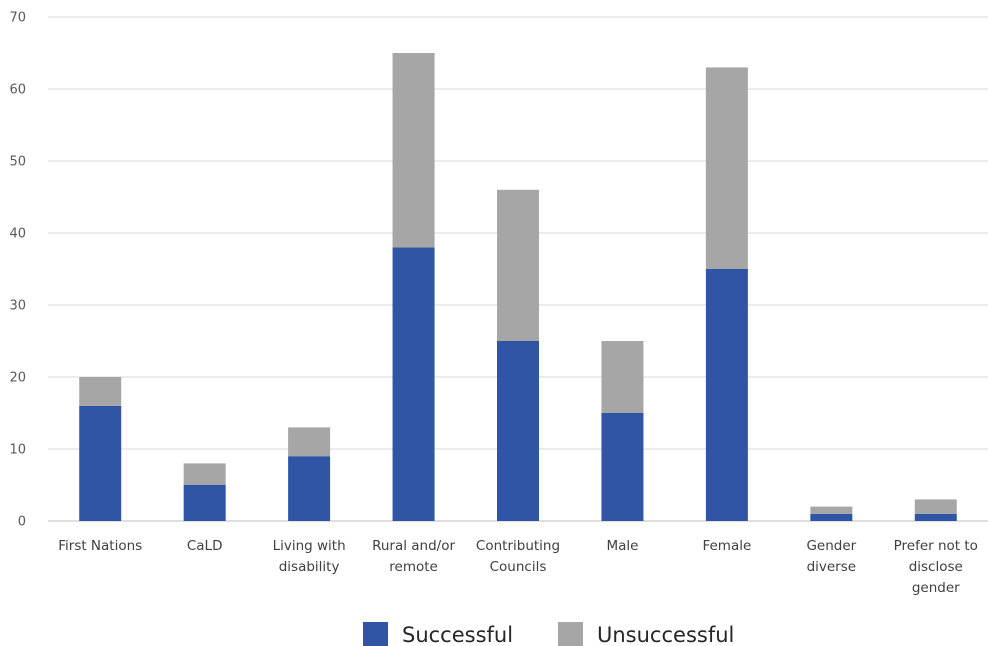 The height and width of the screenshot is (646, 988). What do you see at coordinates (17, 270) in the screenshot?
I see `y-axis-tick-labels: 0 10 20 30 40 50 60 70` at bounding box center [17, 270].